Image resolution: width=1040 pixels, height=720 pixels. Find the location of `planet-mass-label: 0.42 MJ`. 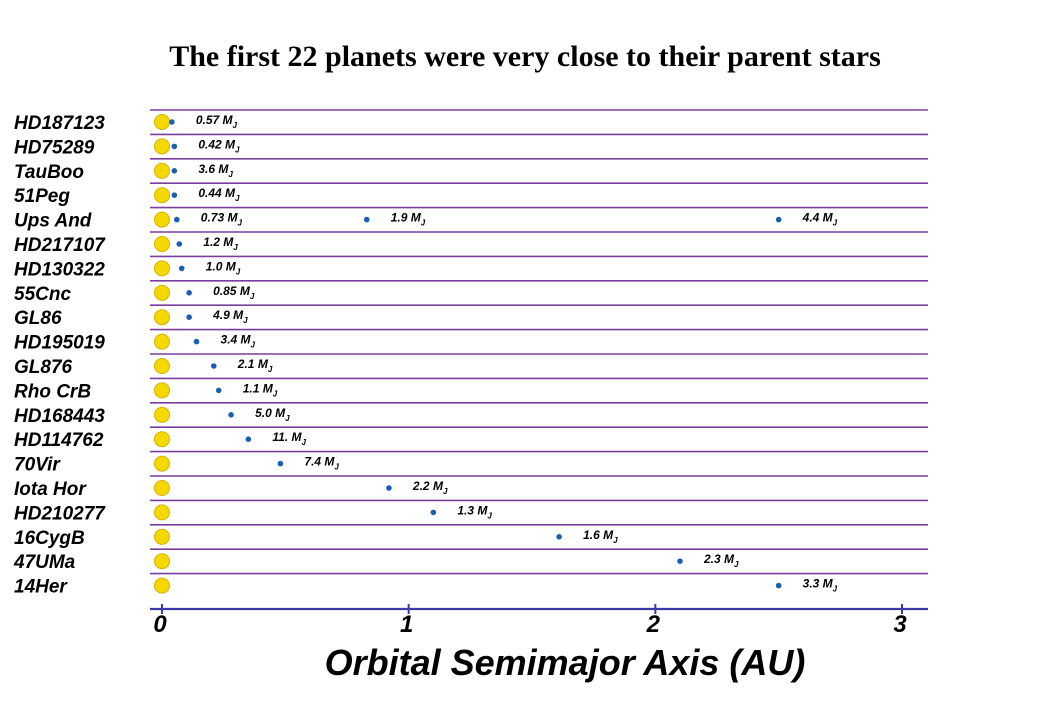

planet-mass-label: 0.42 MJ is located at coordinates (219, 145).